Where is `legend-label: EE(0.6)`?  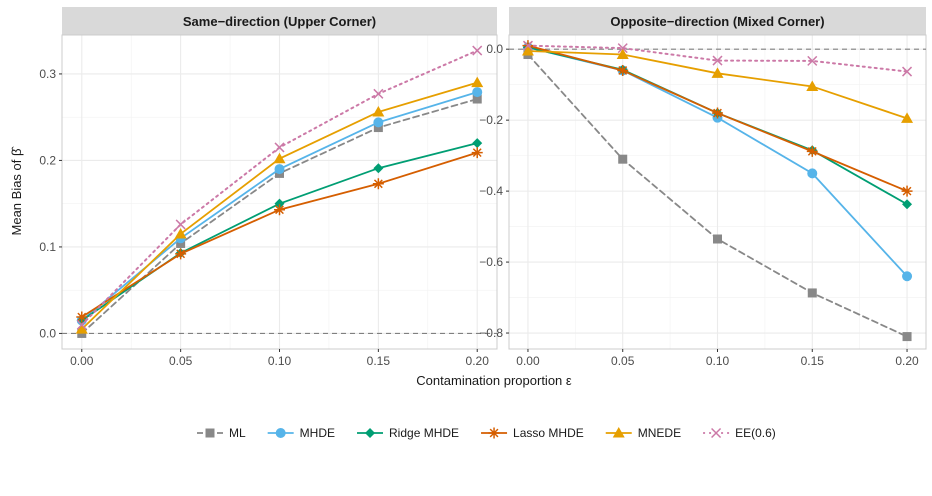 legend-label: EE(0.6) is located at coordinates (755, 433).